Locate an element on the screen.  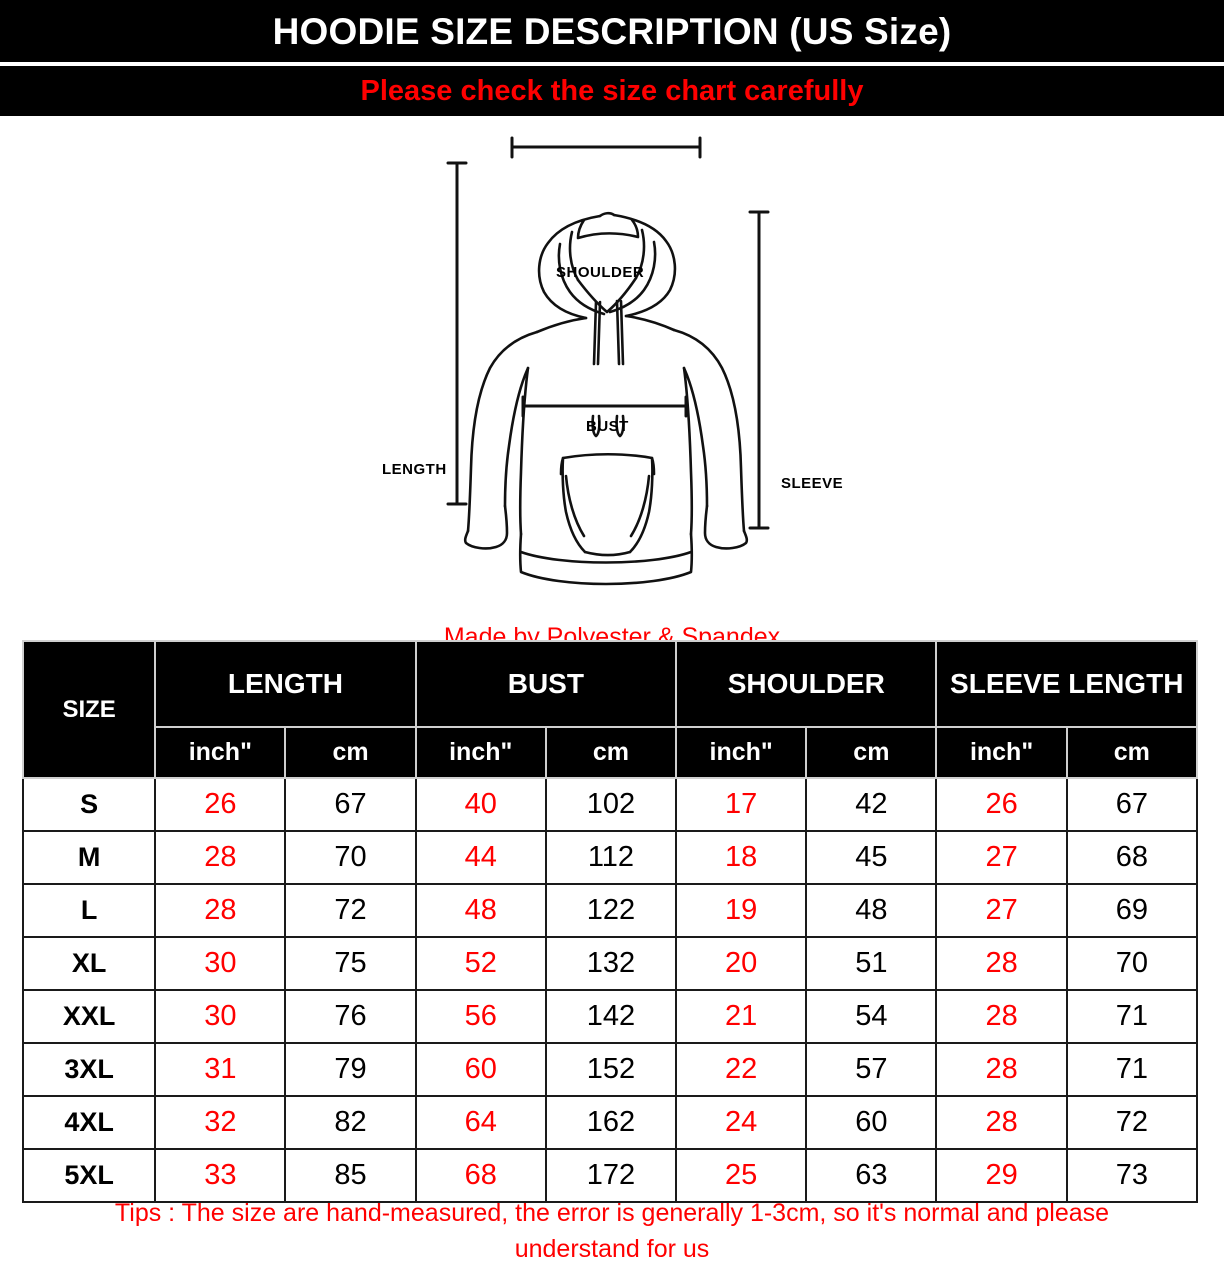
cell-cm: 152 is located at coordinates (611, 1069).